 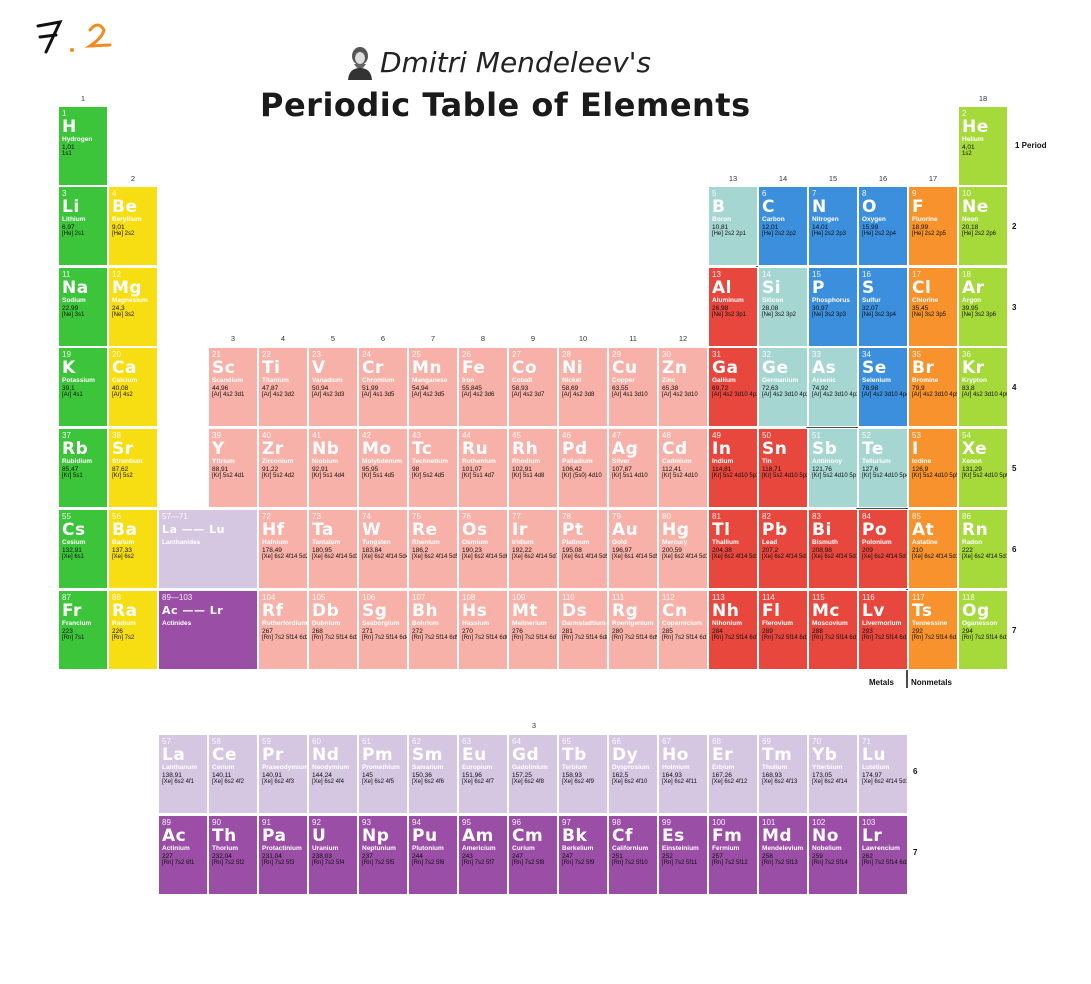 I want to click on element-cell-cl: 17 Cl Chlorine 35,45 [Ne] 3s2 3p5, so click(x=933, y=307).